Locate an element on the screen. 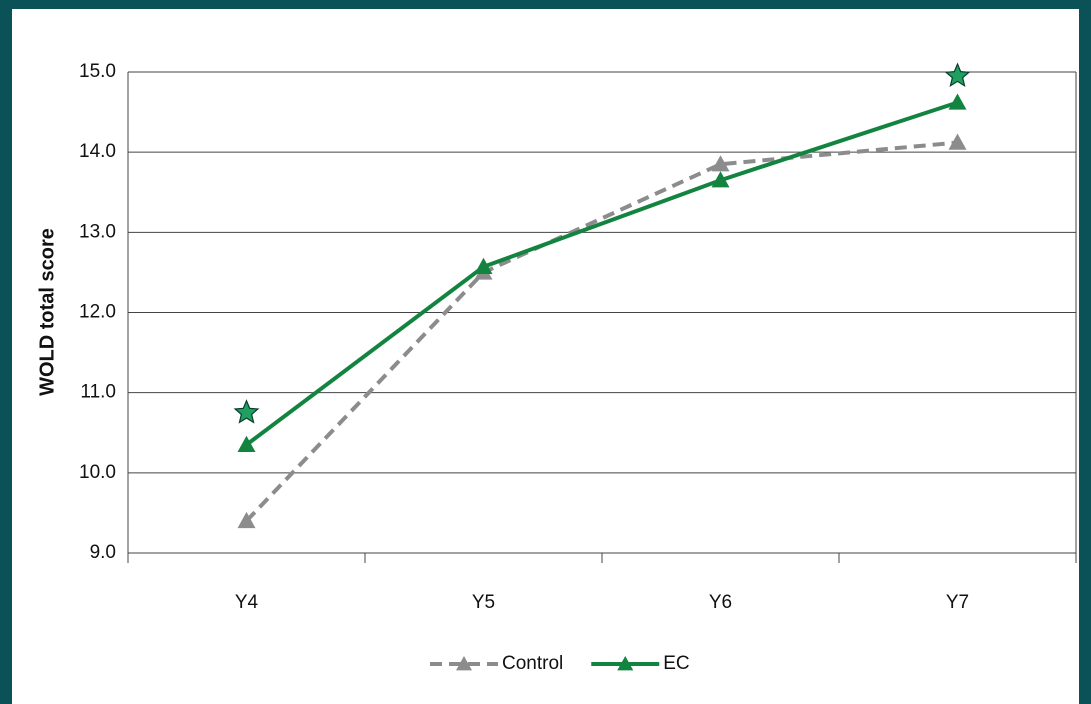  y-tick-label: 13.0 is located at coordinates (97, 231).